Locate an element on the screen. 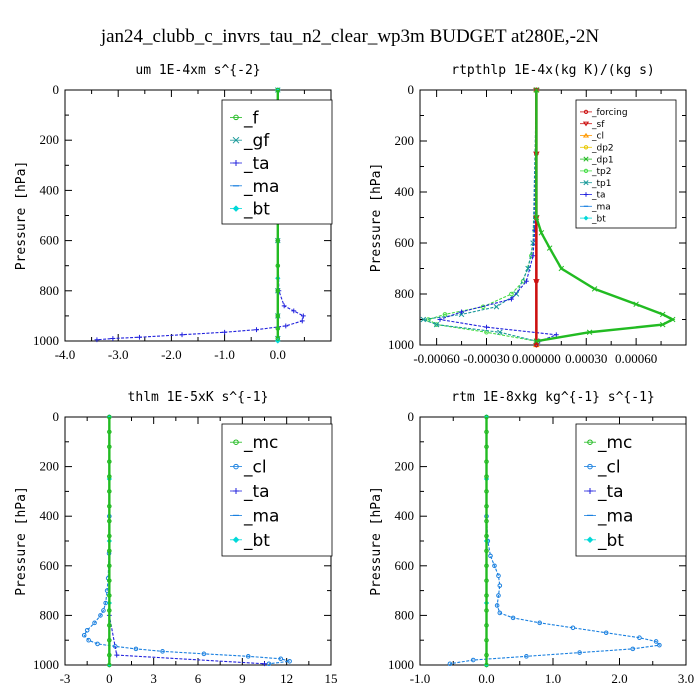 This screenshot has width=700, height=700. series-cl is located at coordinates (554, 540).